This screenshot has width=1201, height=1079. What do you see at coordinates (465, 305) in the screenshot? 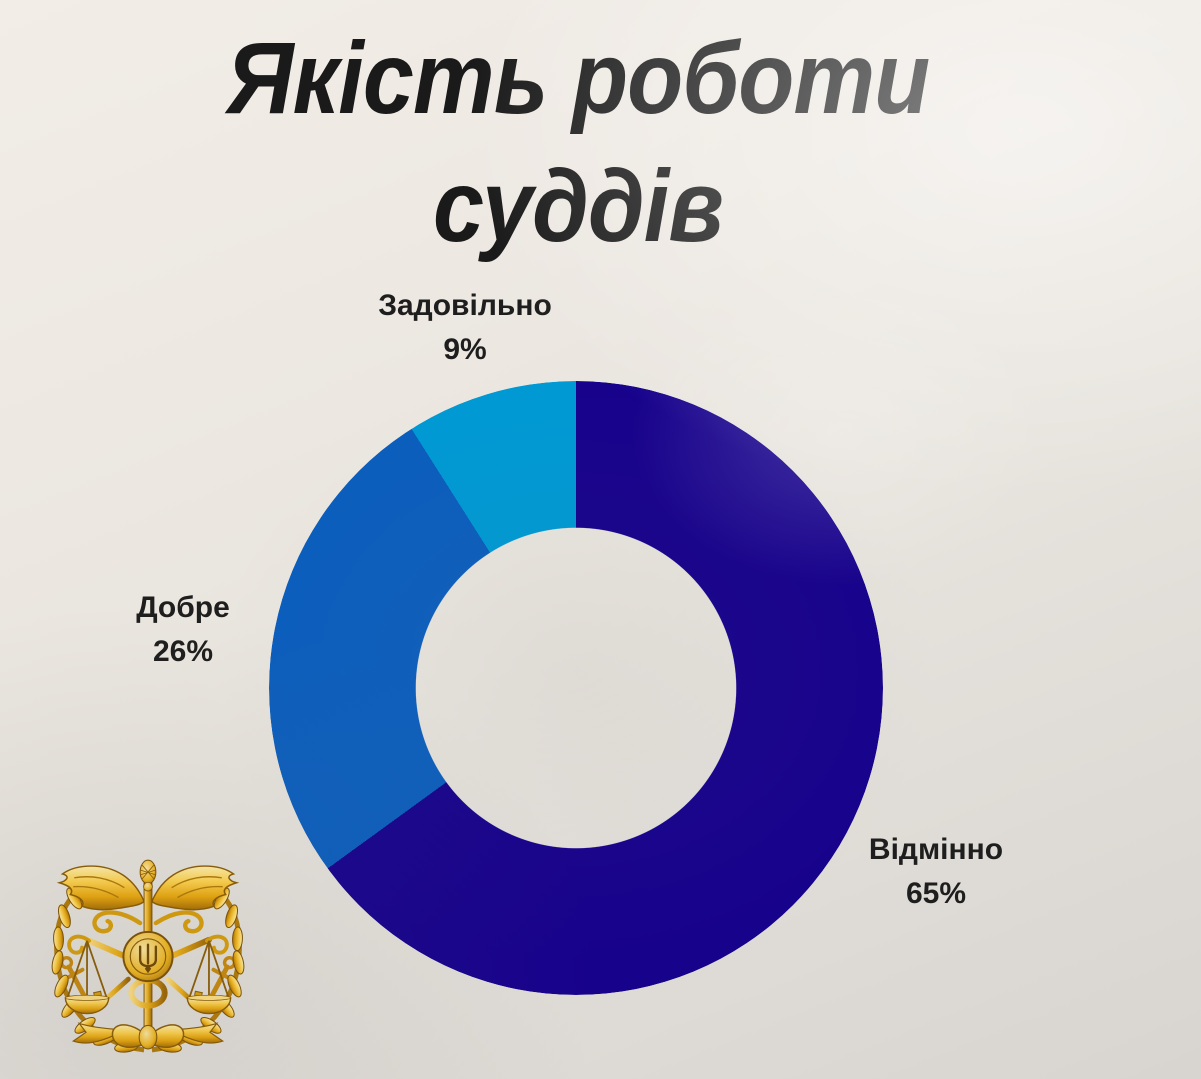
I see `slice-name: Задовільно` at bounding box center [465, 305].